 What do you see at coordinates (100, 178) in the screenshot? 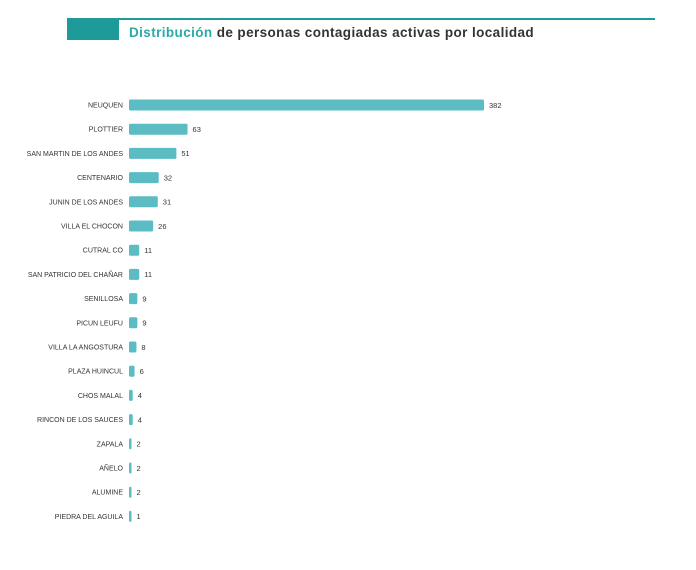
I see `category-label: CENTENARIO` at bounding box center [100, 178].